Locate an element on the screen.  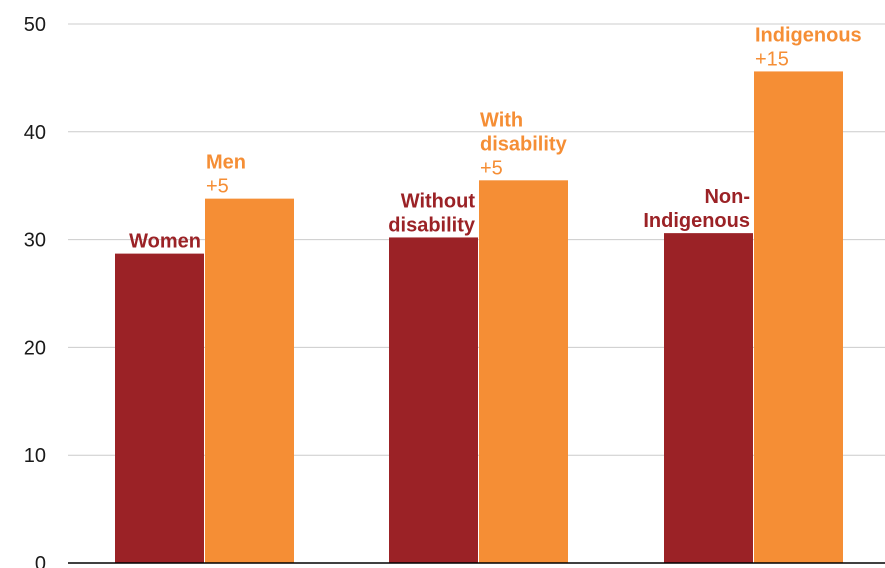
bar-label: Without is located at coordinates (438, 201).